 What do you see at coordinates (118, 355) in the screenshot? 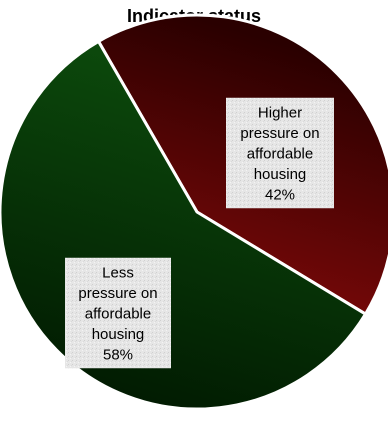
I see `slice-value-label: 58%` at bounding box center [118, 355].